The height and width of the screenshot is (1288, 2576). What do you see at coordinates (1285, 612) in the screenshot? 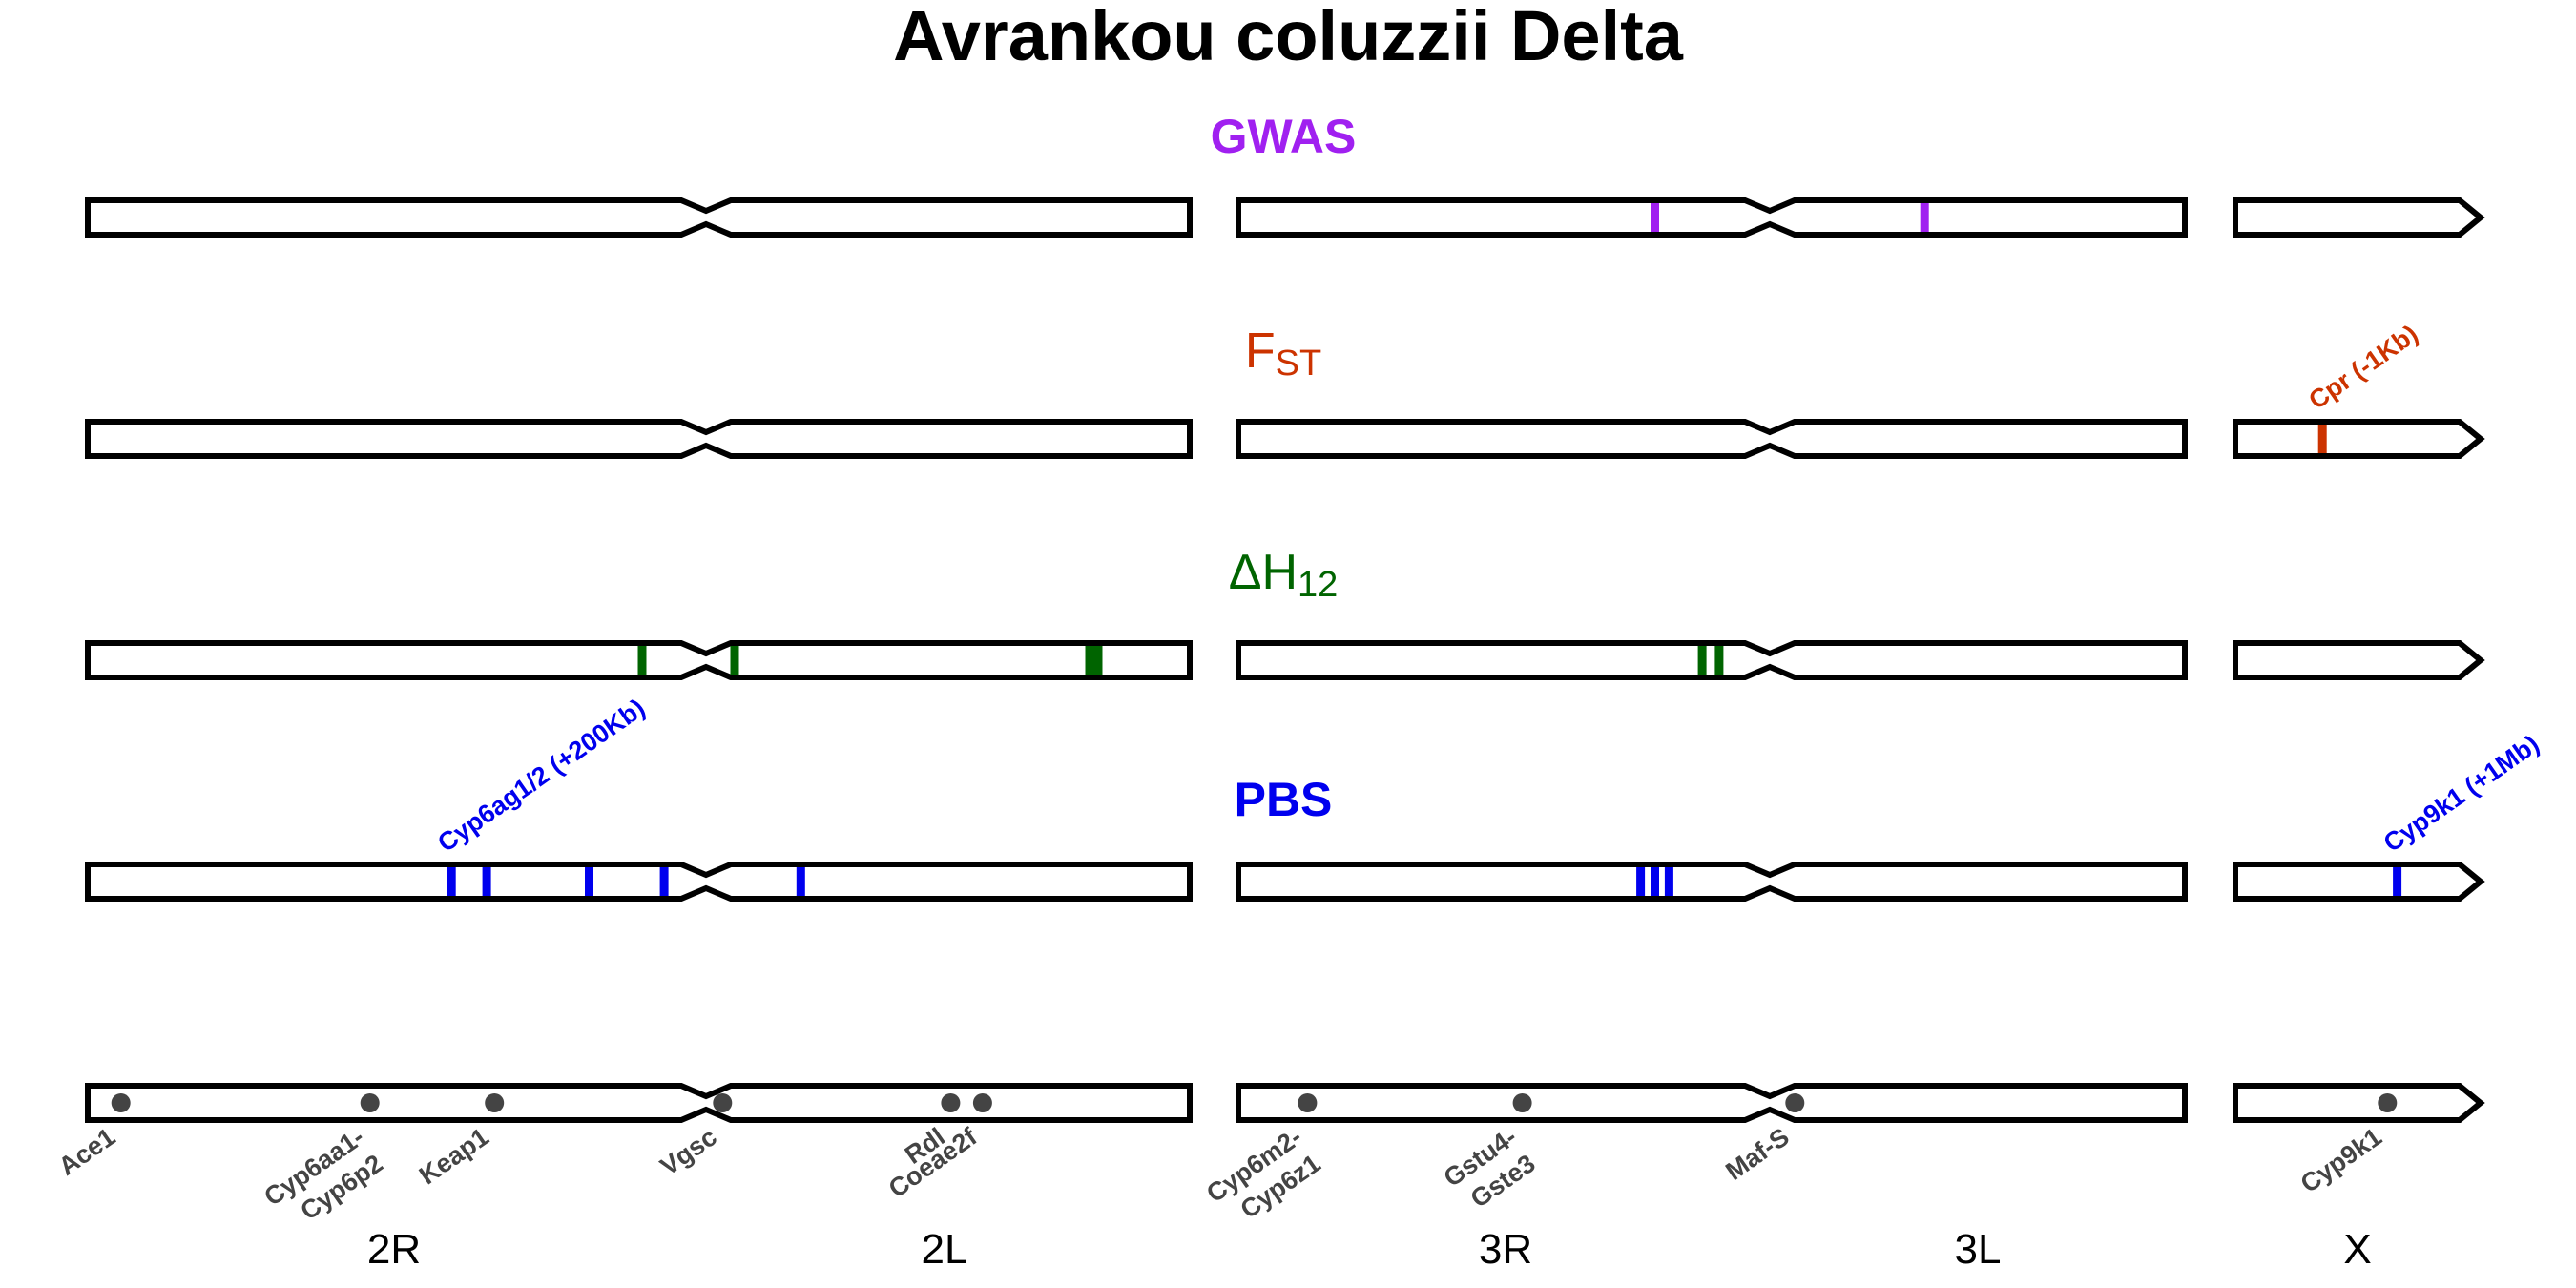
I see `panel-h12: ΔH12` at bounding box center [1285, 612].